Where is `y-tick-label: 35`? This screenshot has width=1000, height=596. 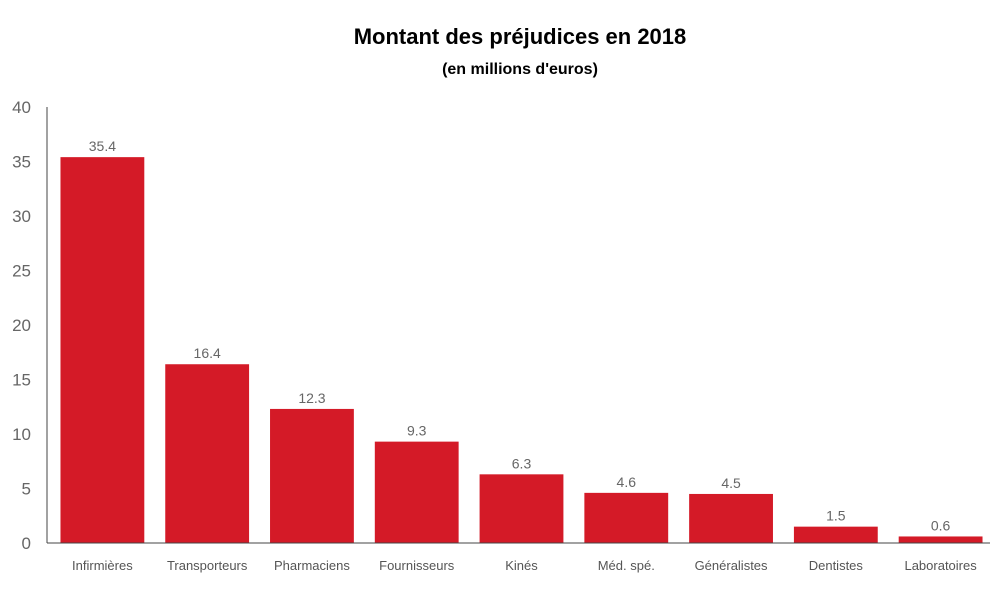
y-tick-label: 35 is located at coordinates (21, 162).